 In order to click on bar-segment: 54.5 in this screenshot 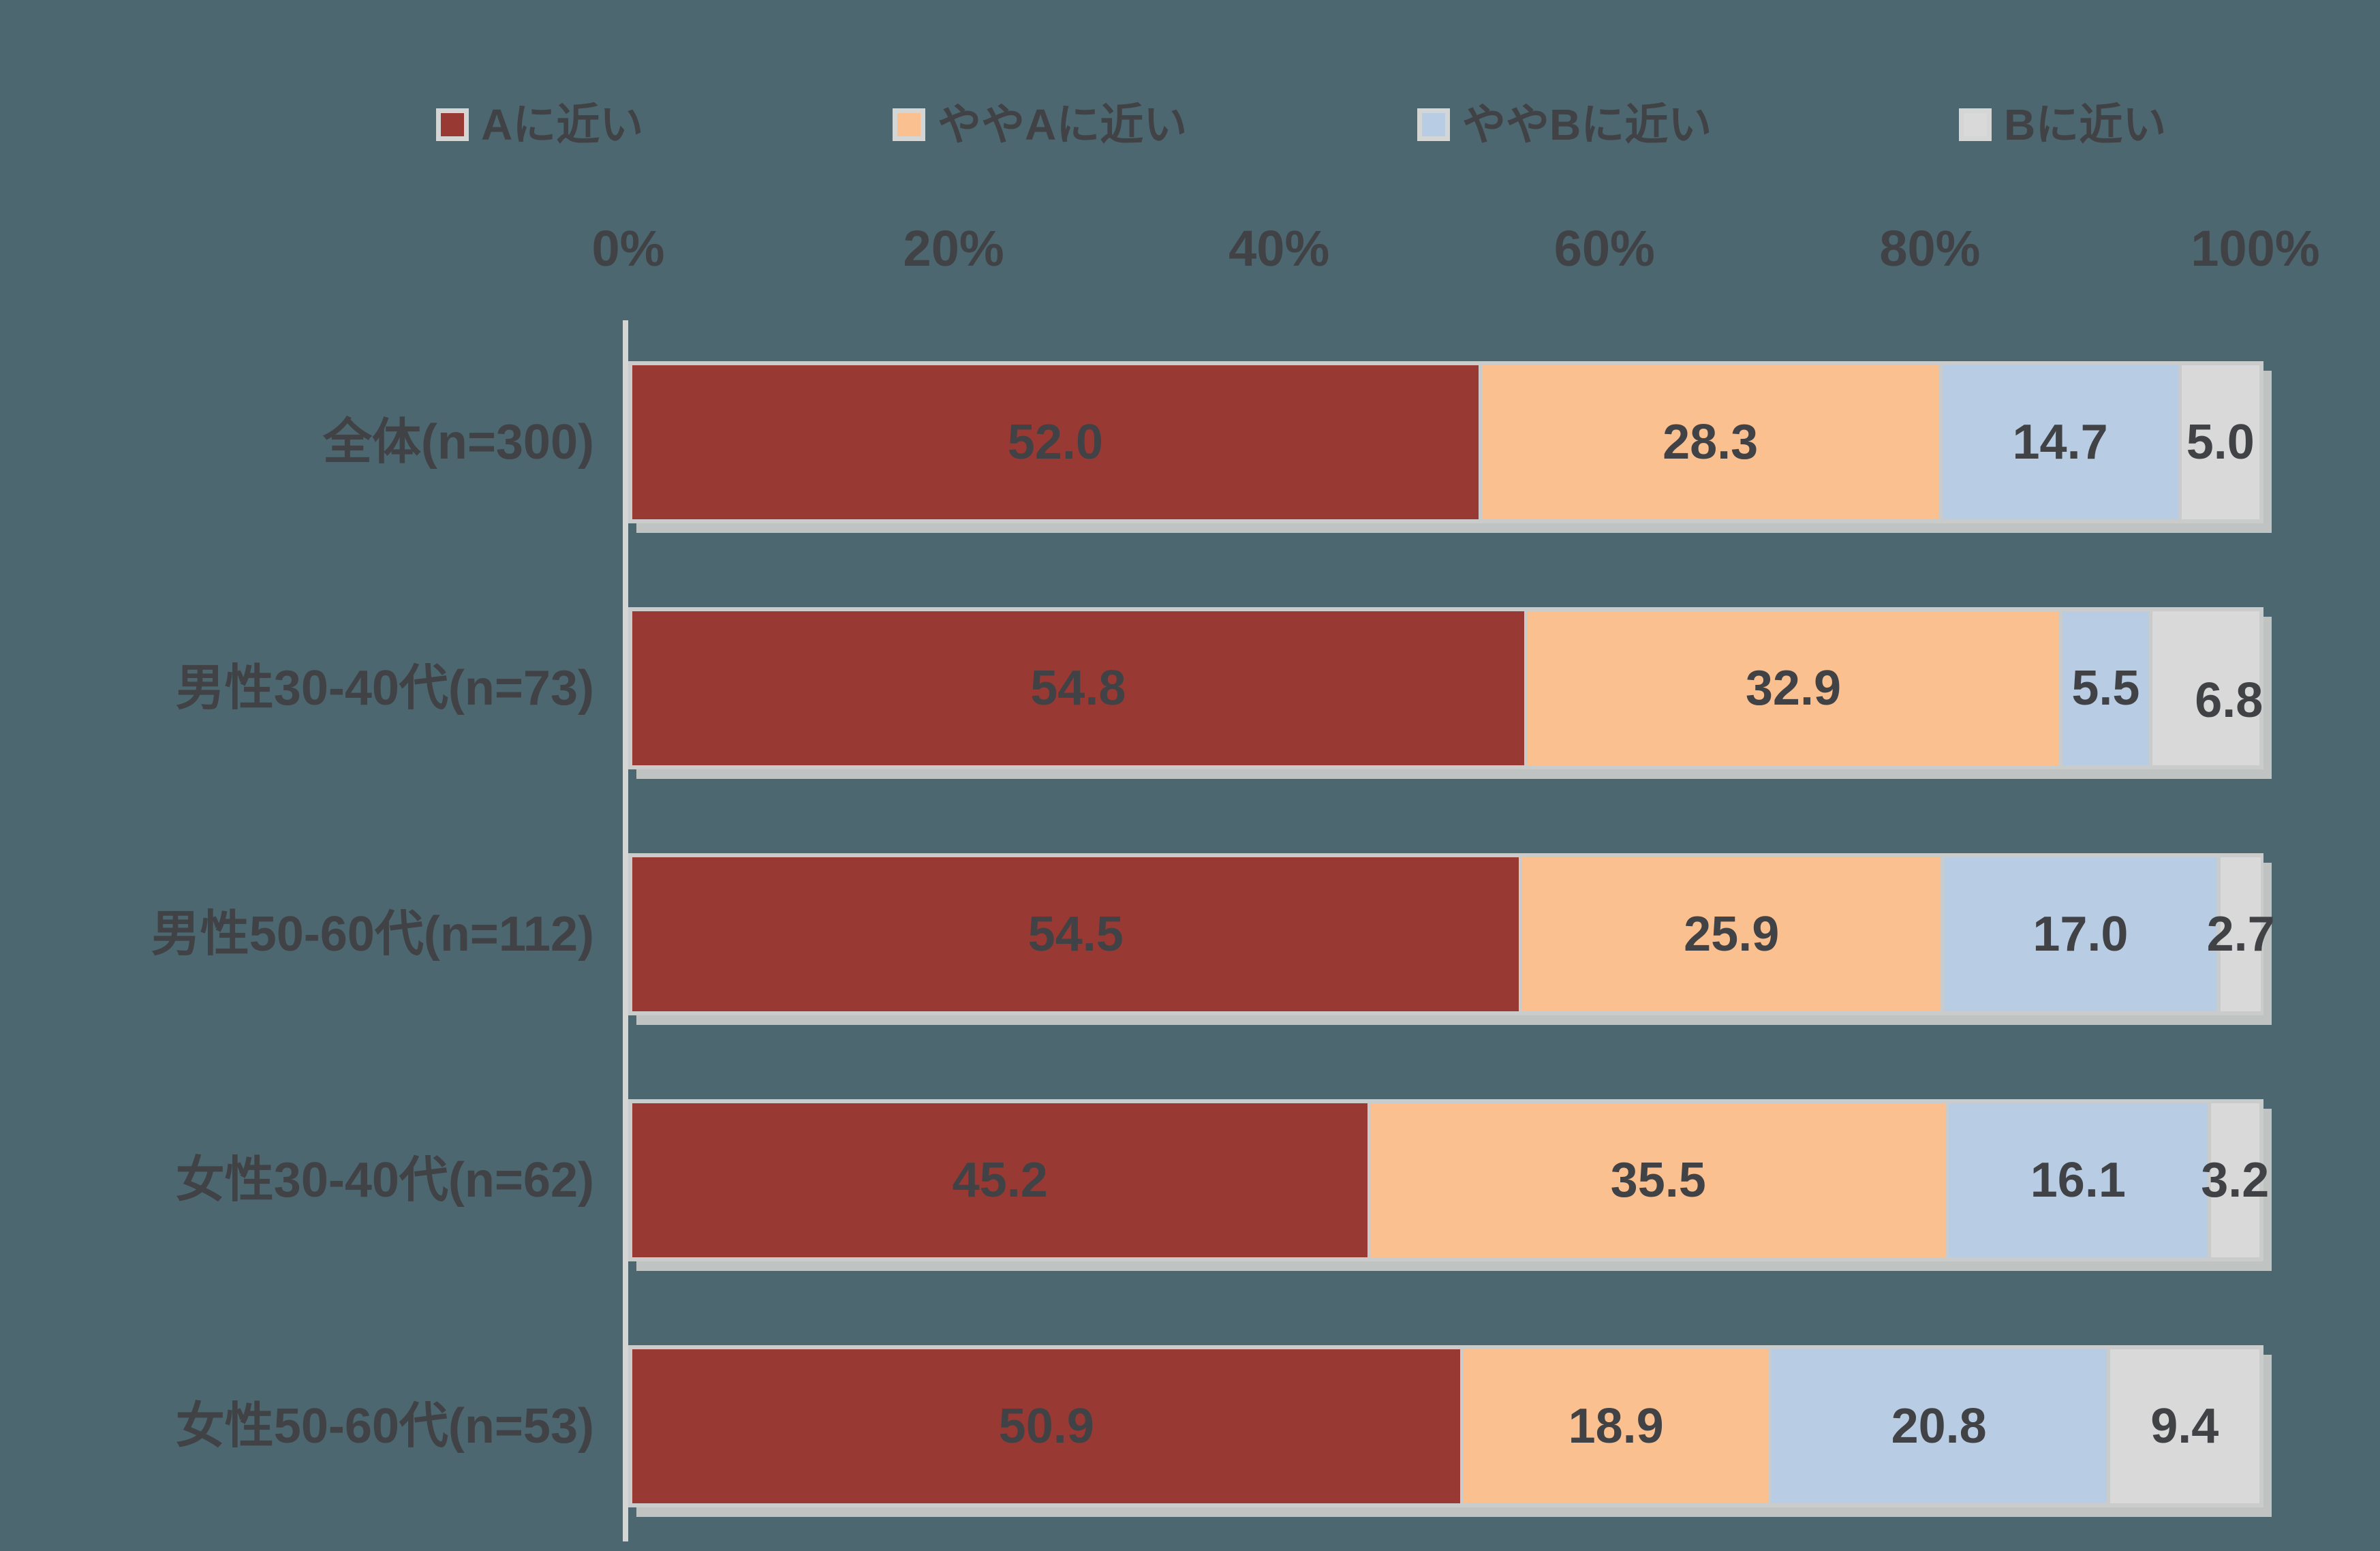, I will do `click(1075, 934)`.